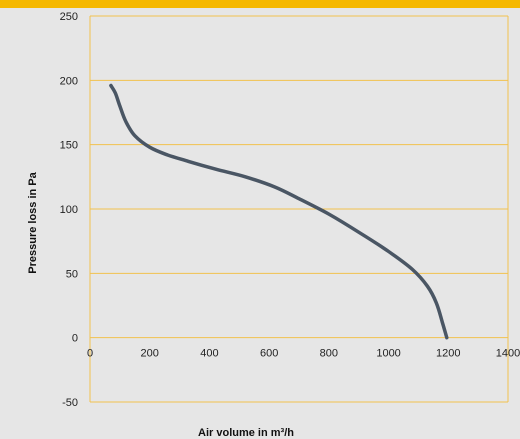 The image size is (520, 439). I want to click on y-tick-label: -50, so click(70, 403).